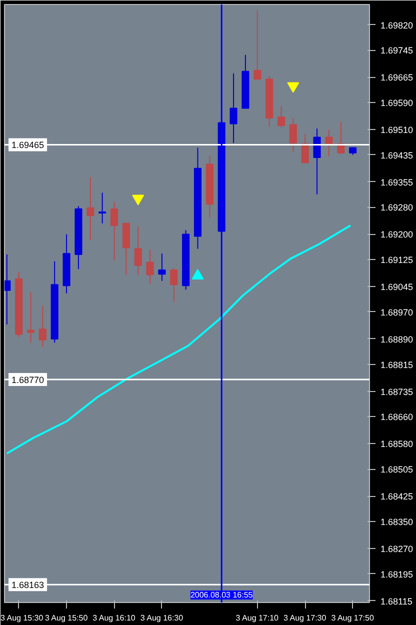  What do you see at coordinates (397, 235) in the screenshot?
I see `y-tick-label: 1.69200` at bounding box center [397, 235].